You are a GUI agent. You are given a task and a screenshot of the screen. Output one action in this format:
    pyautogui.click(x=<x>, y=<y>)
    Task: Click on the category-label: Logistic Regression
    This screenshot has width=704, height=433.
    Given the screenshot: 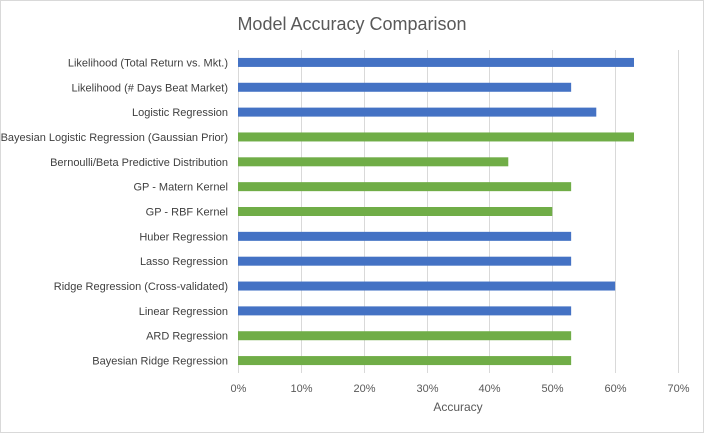 What is the action you would take?
    pyautogui.click(x=180, y=113)
    